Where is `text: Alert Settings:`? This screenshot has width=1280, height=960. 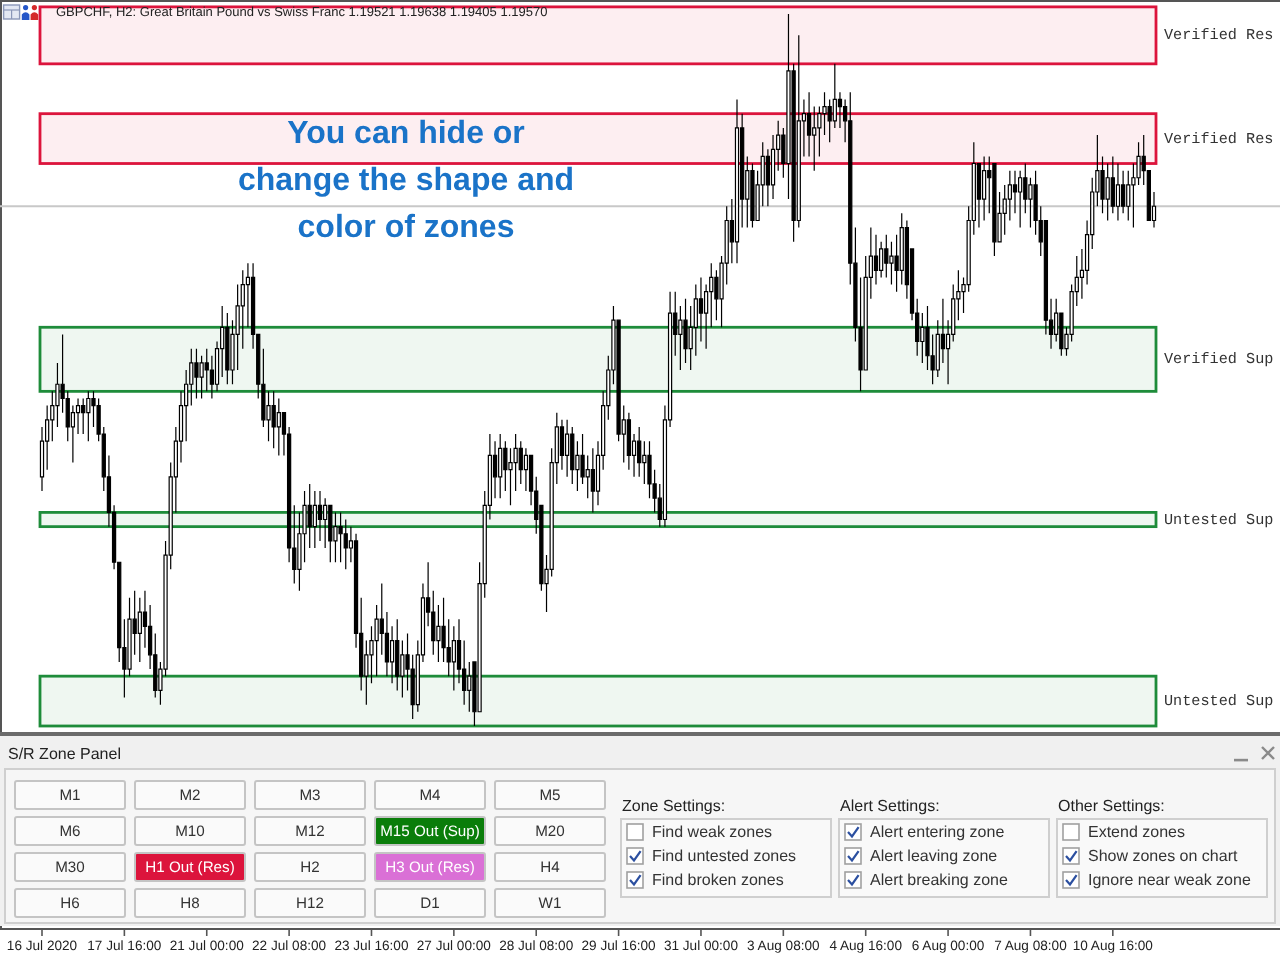
text: Alert Settings: is located at coordinates (890, 806).